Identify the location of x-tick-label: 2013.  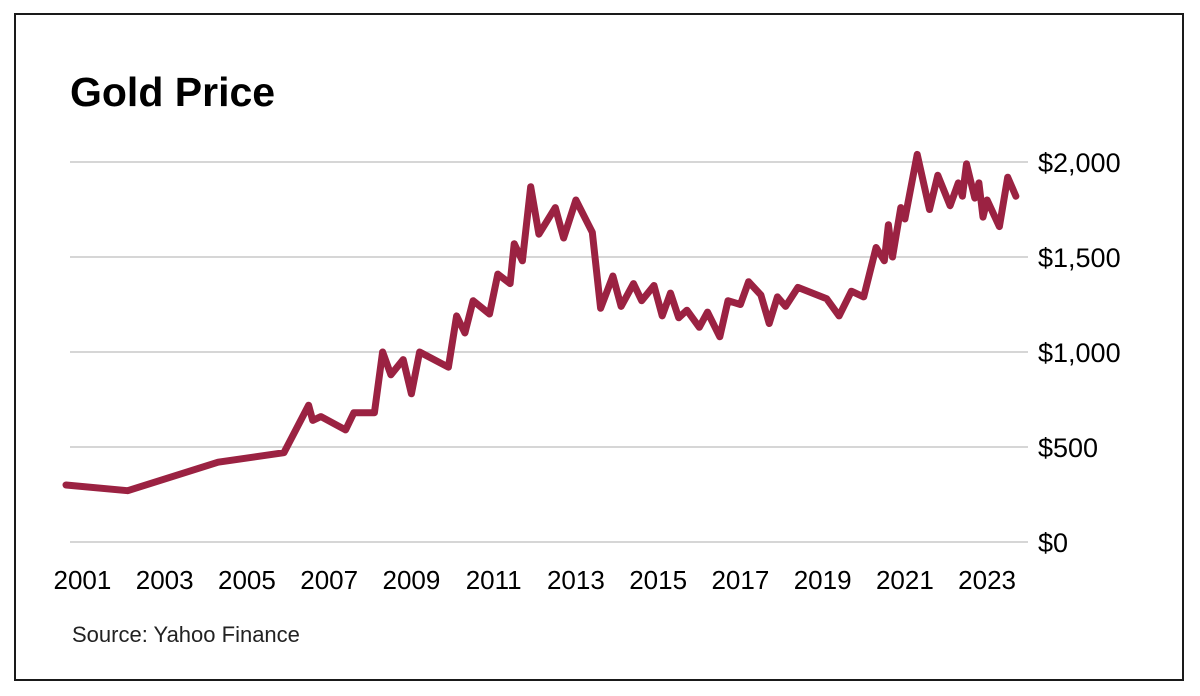
(576, 580).